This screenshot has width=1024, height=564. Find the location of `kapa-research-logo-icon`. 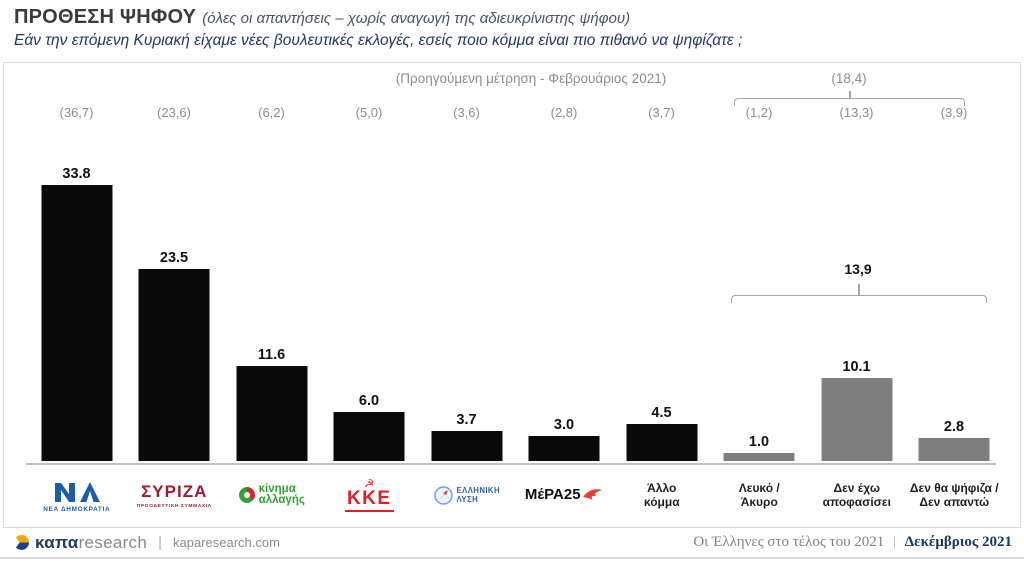

kapa-research-logo-icon is located at coordinates (21, 542).